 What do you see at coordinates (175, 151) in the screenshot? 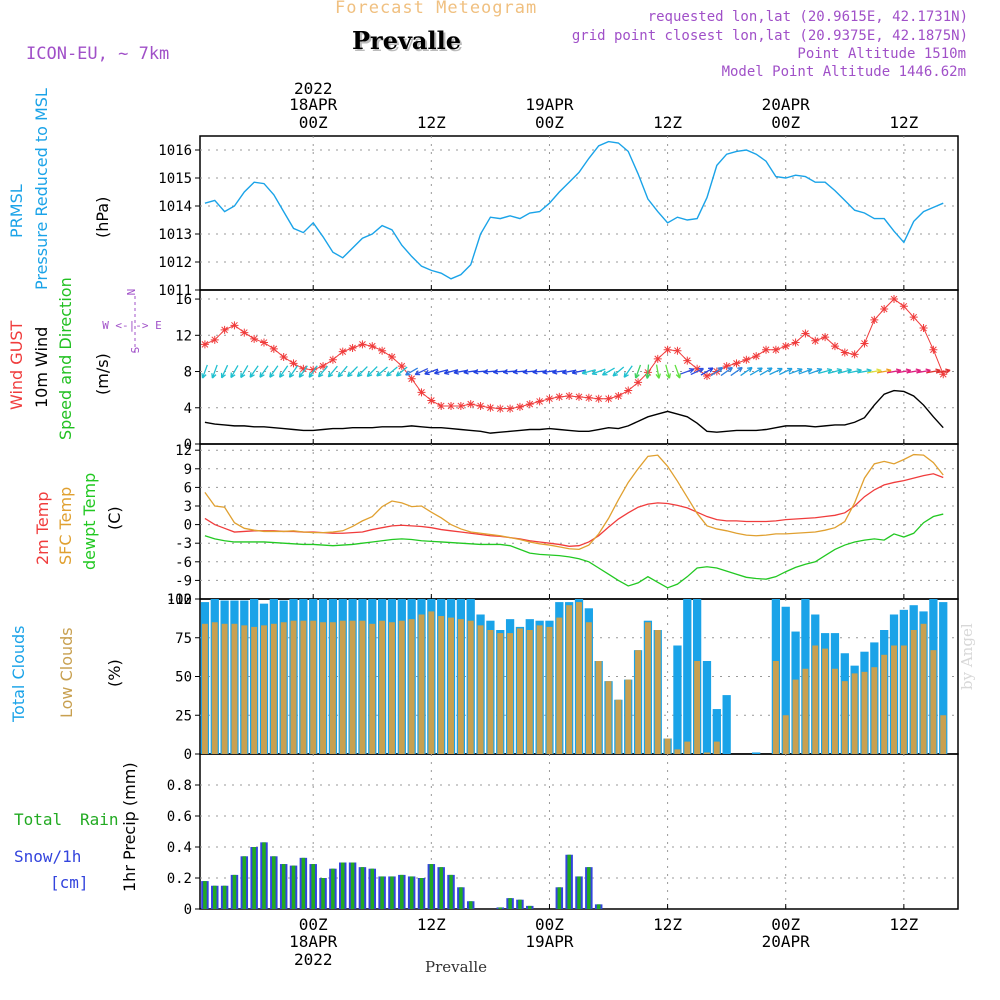
I see `ytick-label: 1016` at bounding box center [175, 151].